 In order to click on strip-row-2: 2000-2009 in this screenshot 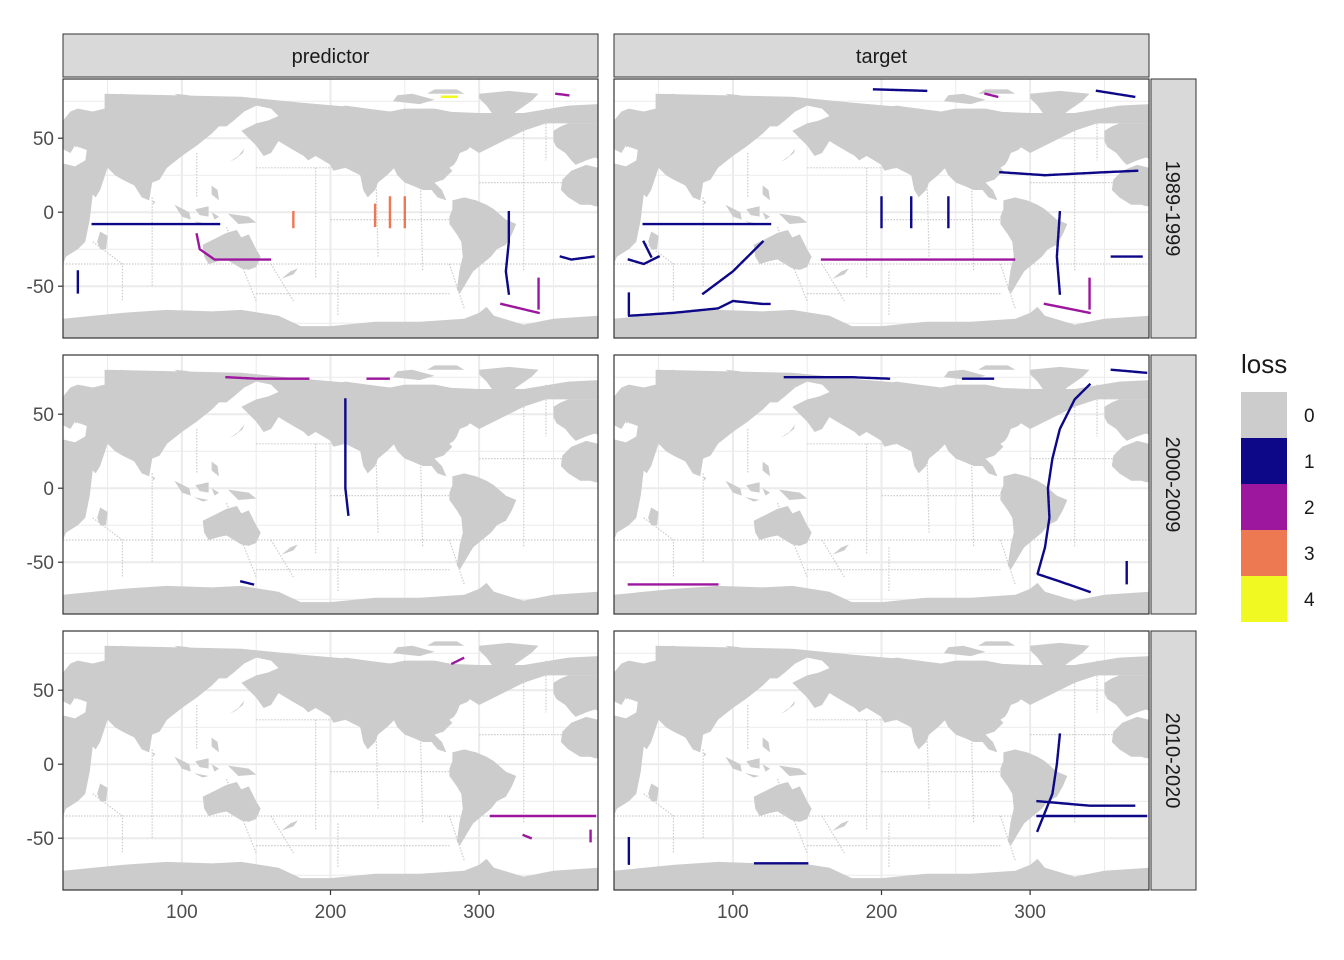, I will do `click(1173, 484)`.